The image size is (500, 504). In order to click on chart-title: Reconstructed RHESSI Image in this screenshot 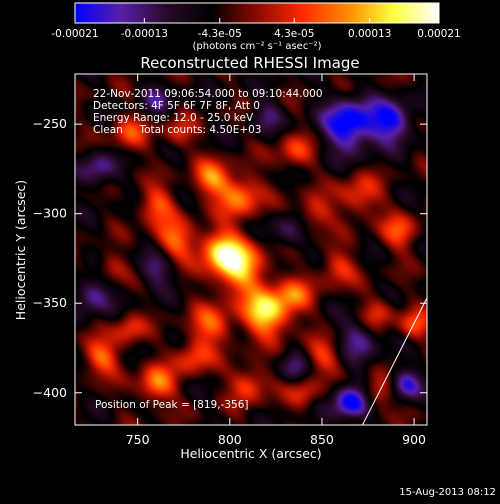, I will do `click(249, 63)`.